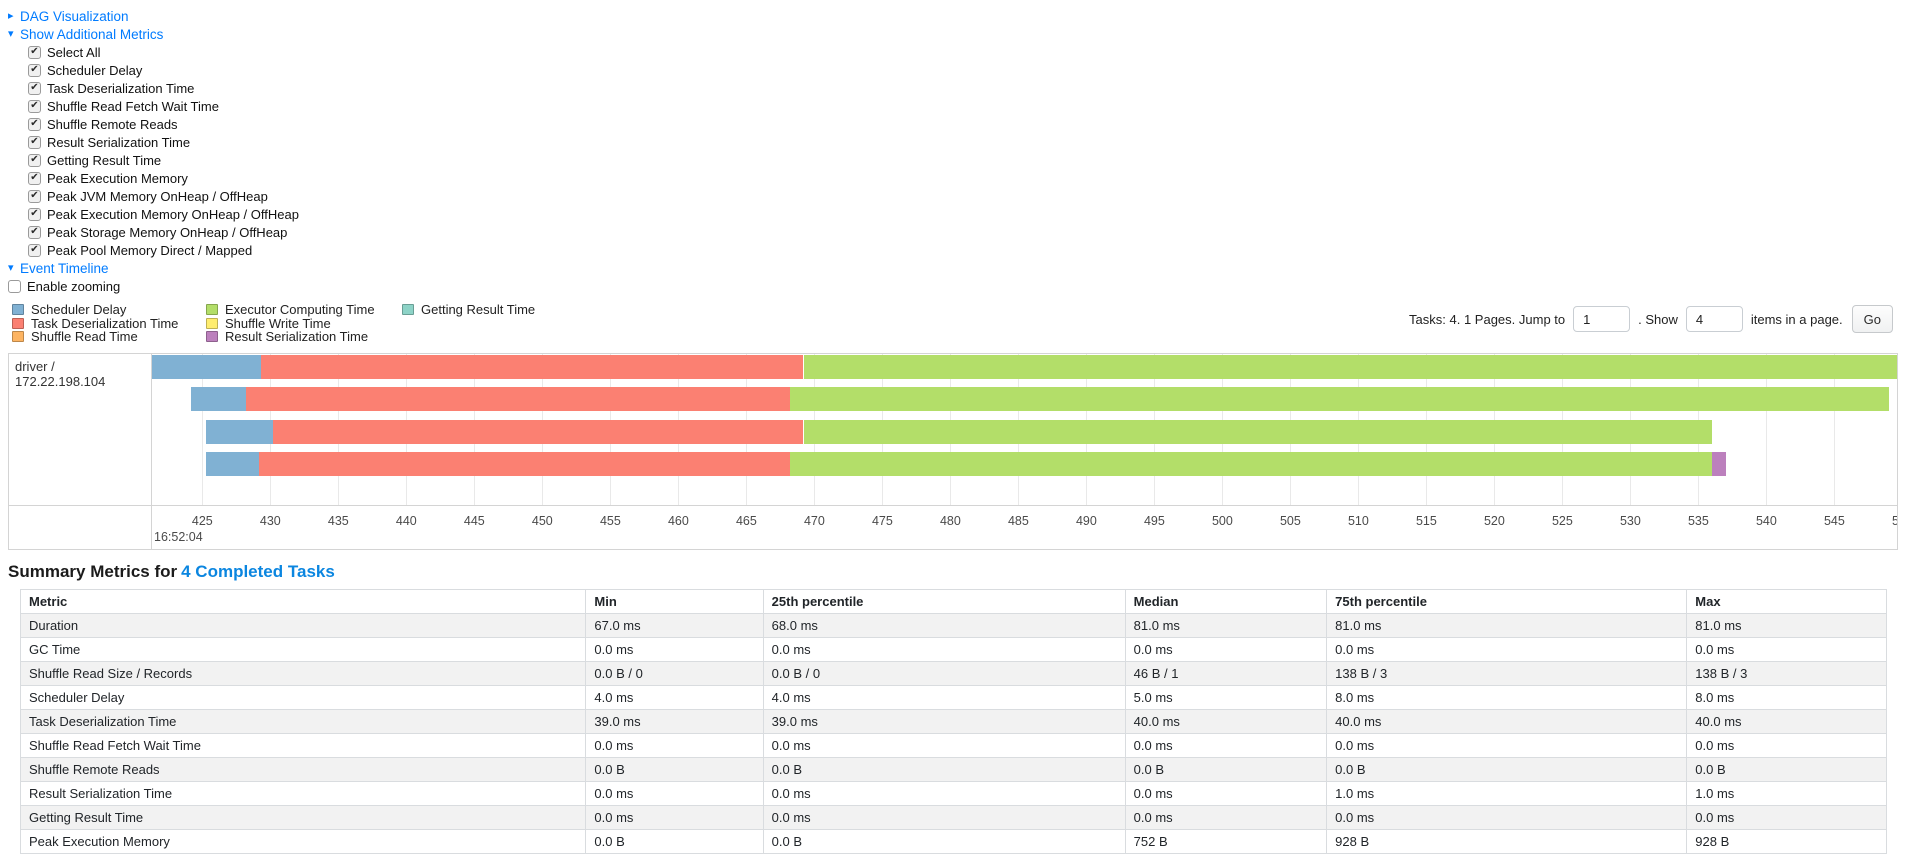 The image size is (1907, 865). Describe the element at coordinates (303, 625) in the screenshot. I see `metric-name-cell: Duration` at that location.